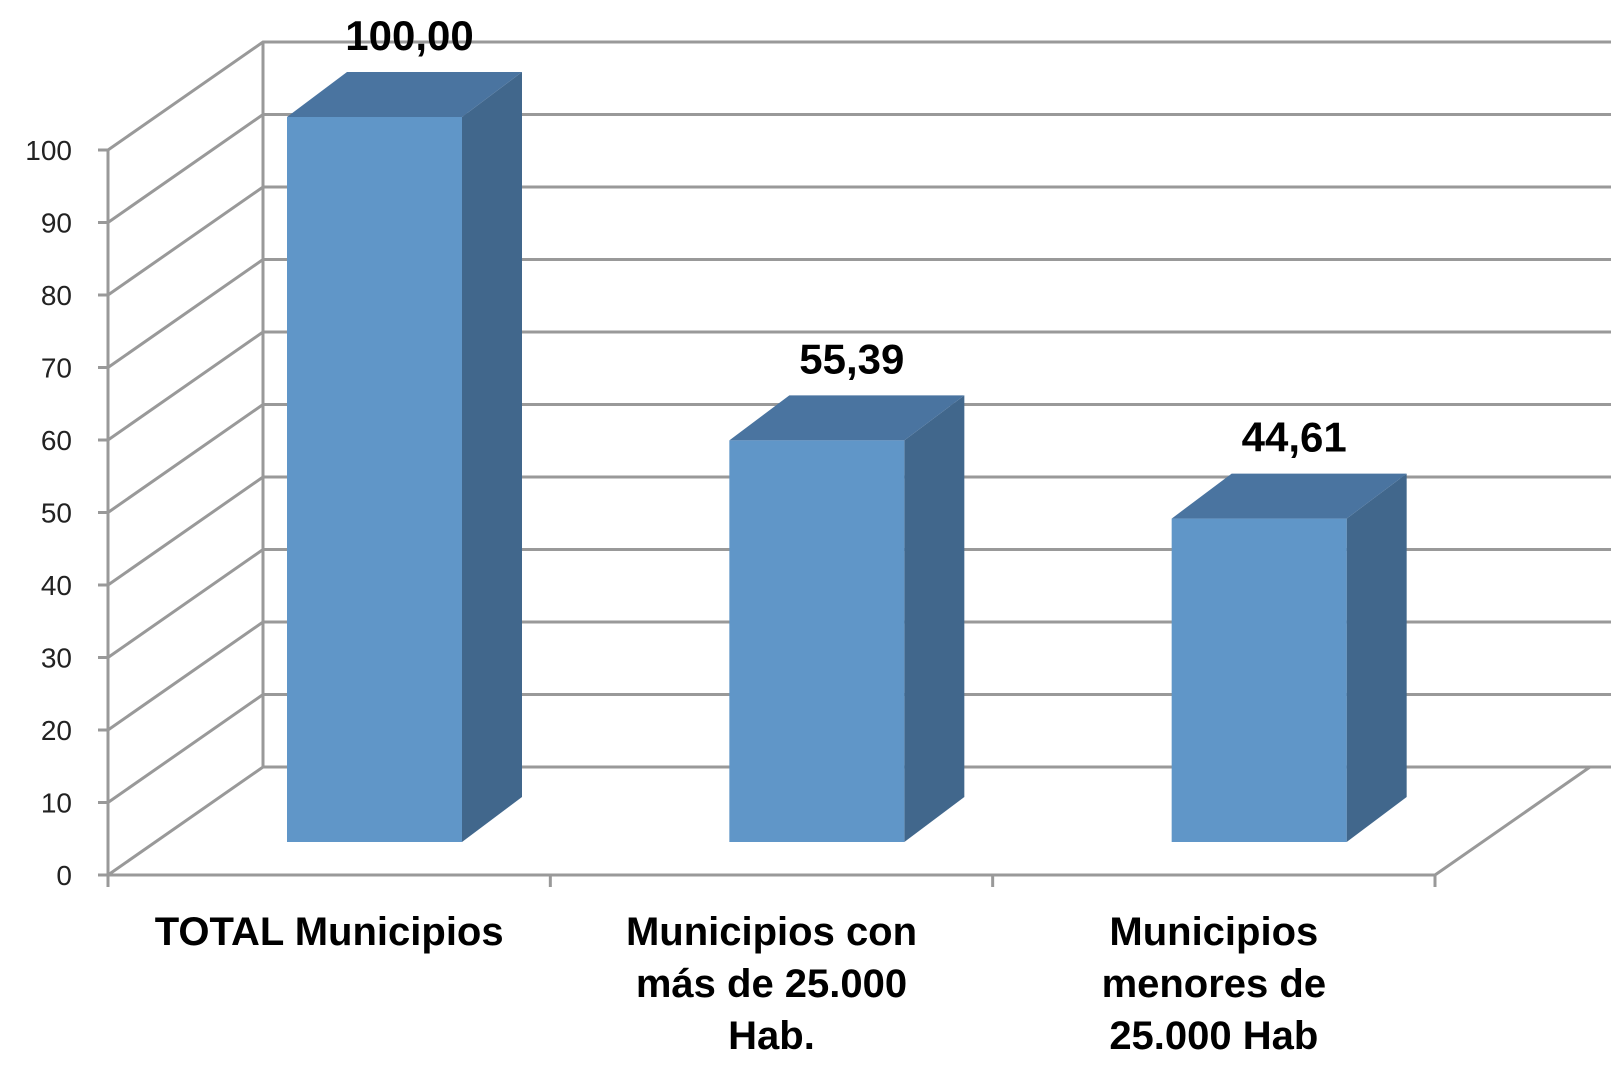 The width and height of the screenshot is (1611, 1080). I want to click on y-tick-label: 0, so click(64, 875).